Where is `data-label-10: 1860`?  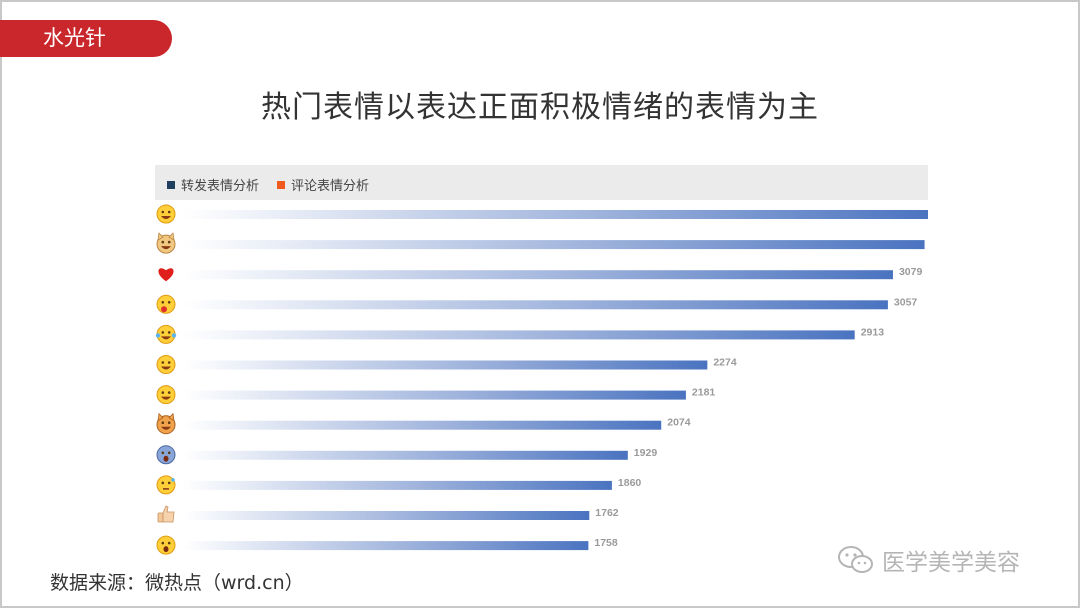
data-label-10: 1860 is located at coordinates (630, 483).